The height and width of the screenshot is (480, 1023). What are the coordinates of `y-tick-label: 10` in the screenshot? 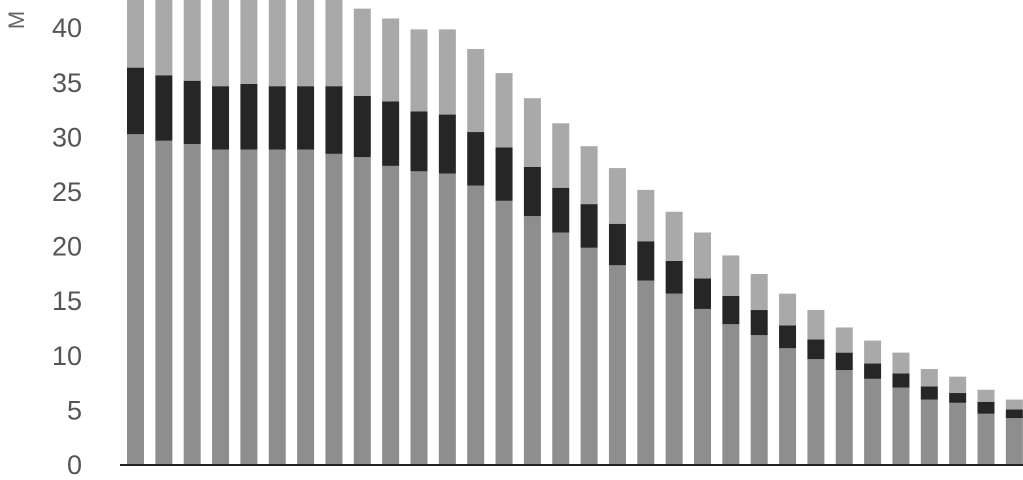 It's located at (67, 356).